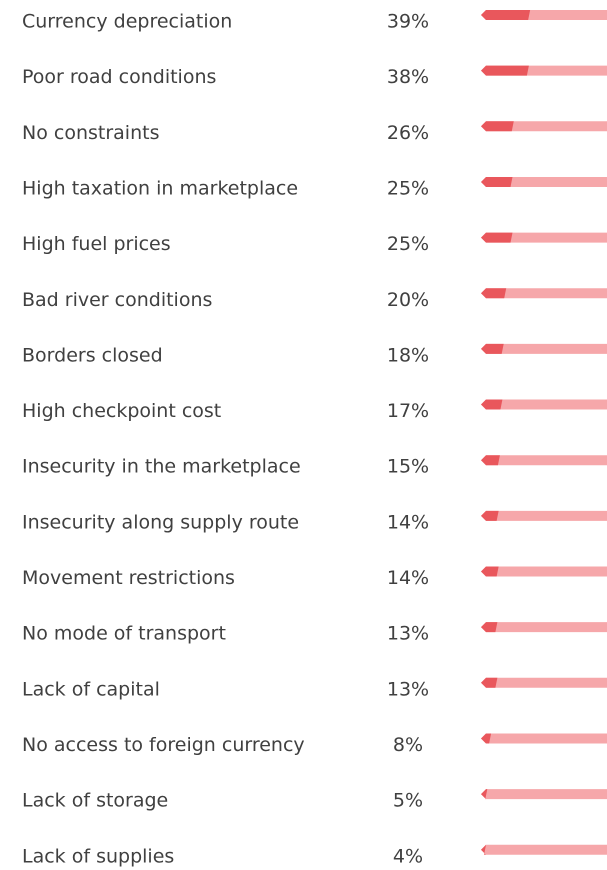  What do you see at coordinates (408, 745) in the screenshot?
I see `value-label: 8%` at bounding box center [408, 745].